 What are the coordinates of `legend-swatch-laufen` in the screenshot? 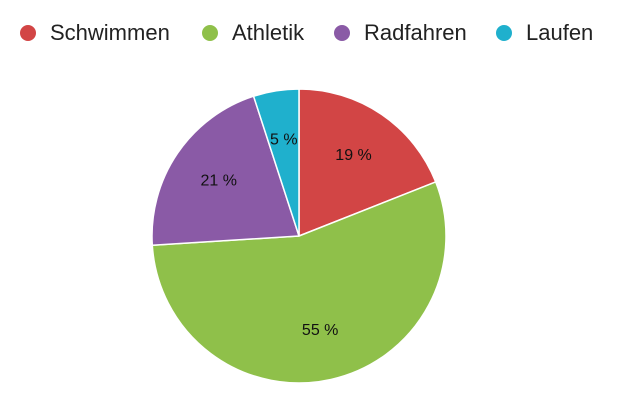 It's located at (504, 33).